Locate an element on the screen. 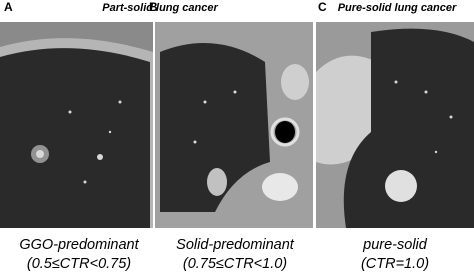 This screenshot has width=474, height=280. panel-letter: A is located at coordinates (8, 7).